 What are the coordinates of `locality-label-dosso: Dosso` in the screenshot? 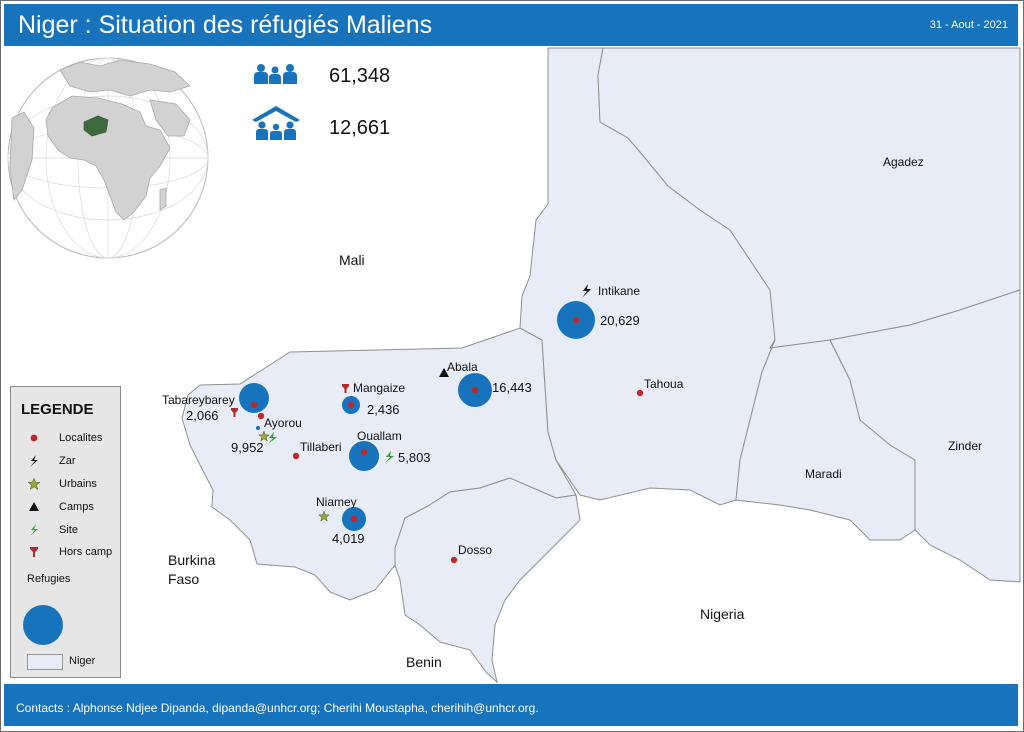 It's located at (475, 550).